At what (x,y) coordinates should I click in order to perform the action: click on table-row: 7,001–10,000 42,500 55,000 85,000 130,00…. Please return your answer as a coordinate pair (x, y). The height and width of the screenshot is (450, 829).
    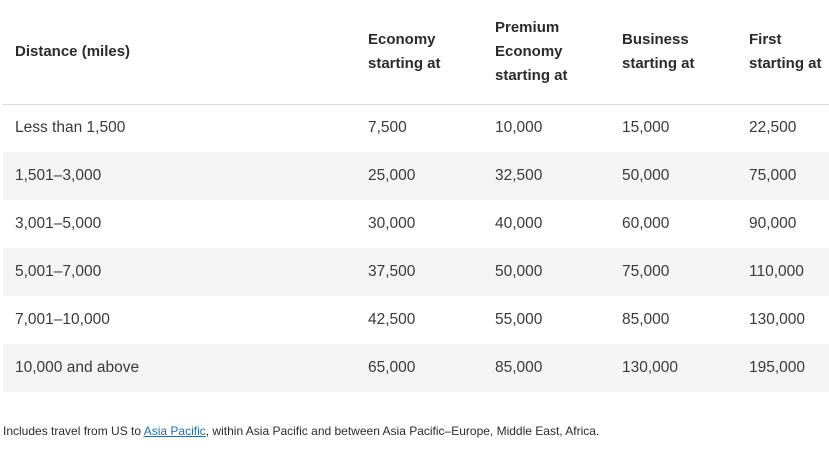
    Looking at the image, I should click on (416, 320).